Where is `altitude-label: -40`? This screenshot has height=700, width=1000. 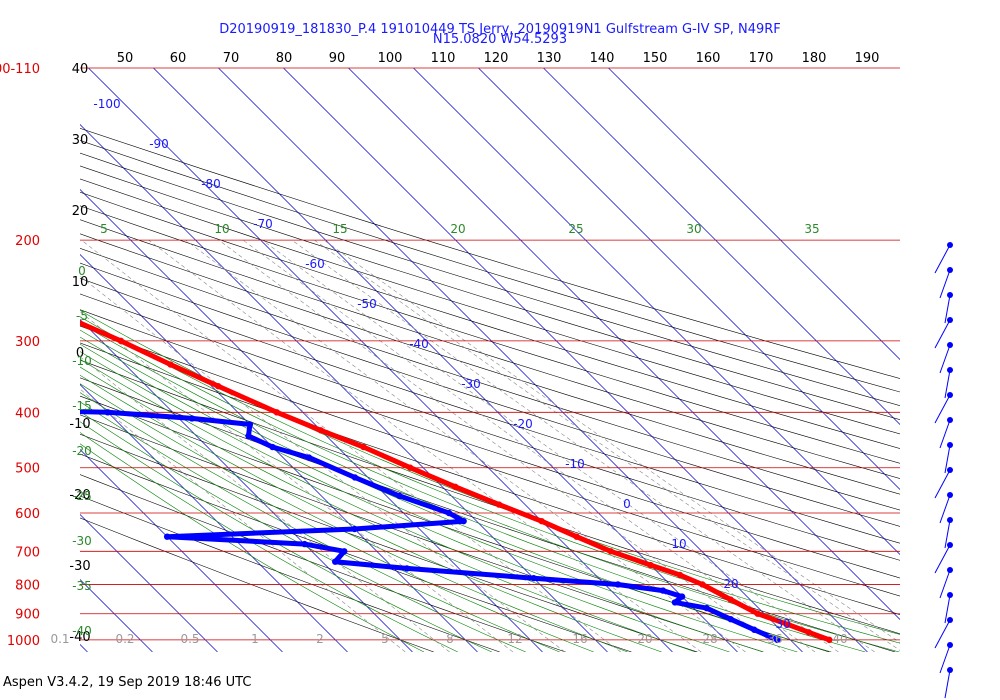
altitude-label: -40 is located at coordinates (79, 637).